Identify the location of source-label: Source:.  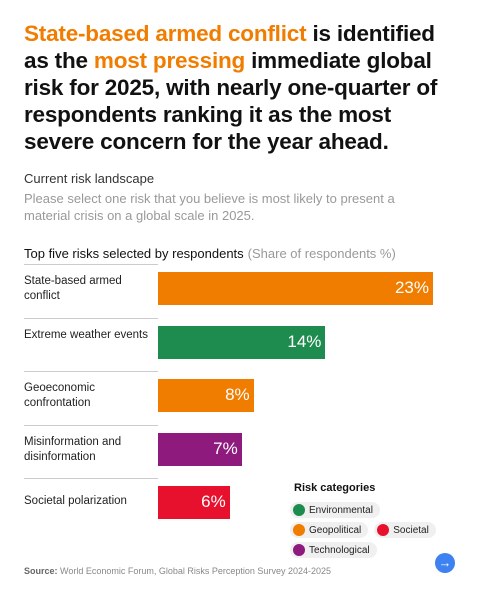
(41, 571).